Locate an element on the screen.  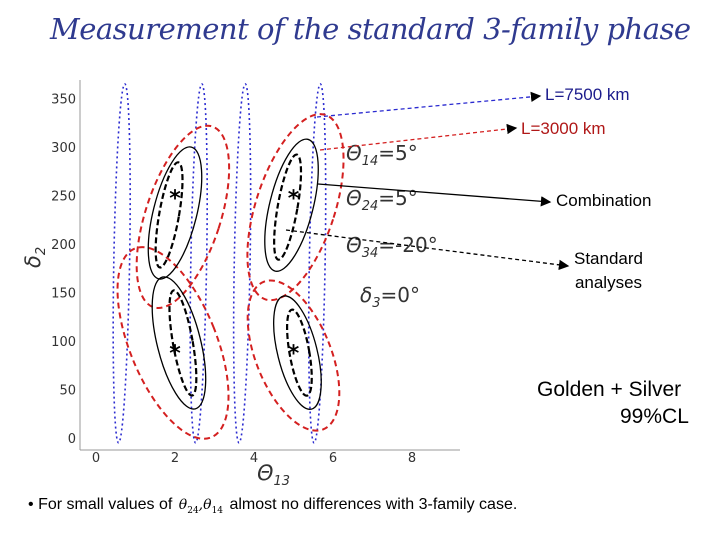
y-tick-100: 100 is located at coordinates (63, 342).